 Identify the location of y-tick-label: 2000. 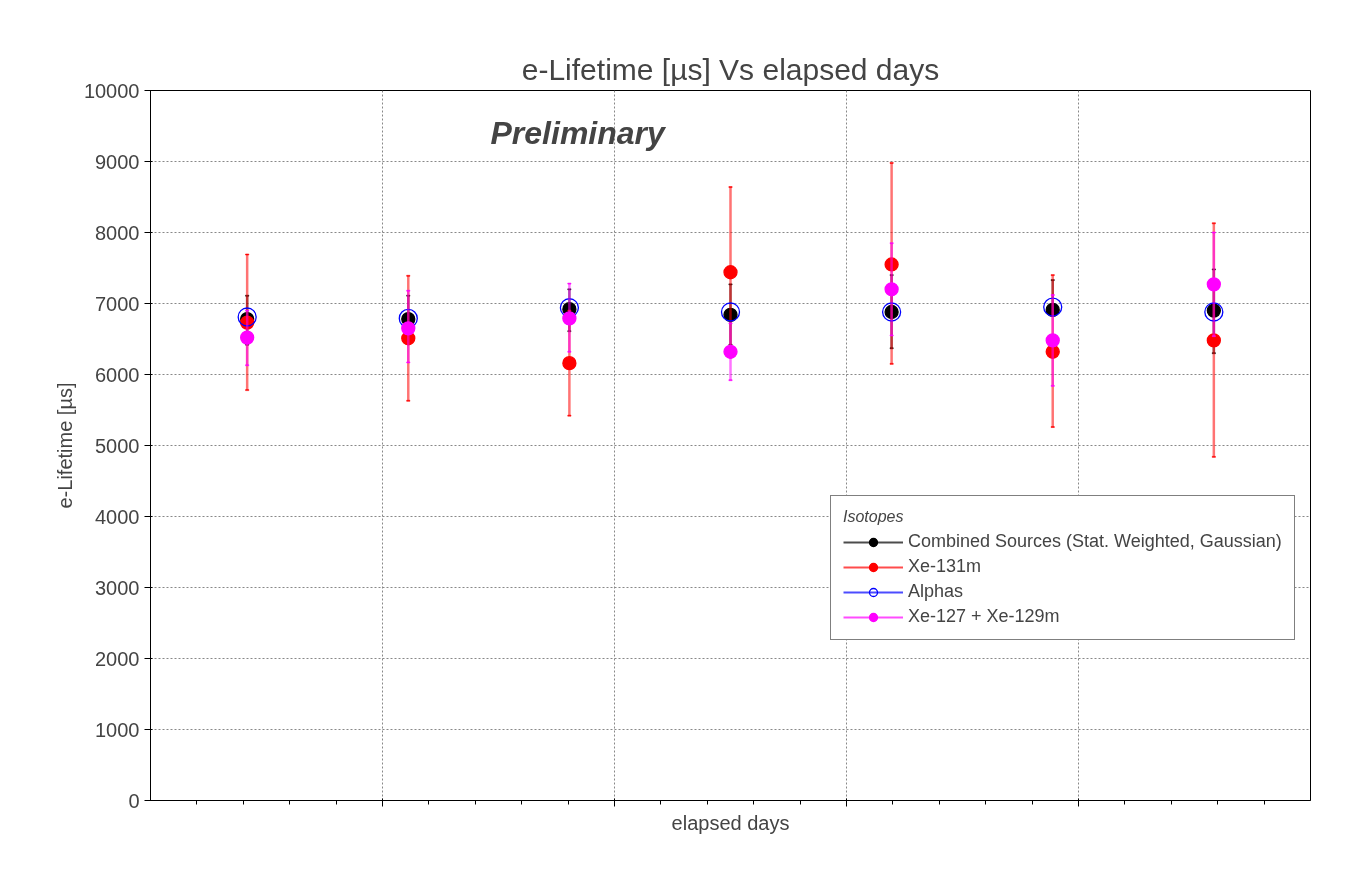
(117, 658).